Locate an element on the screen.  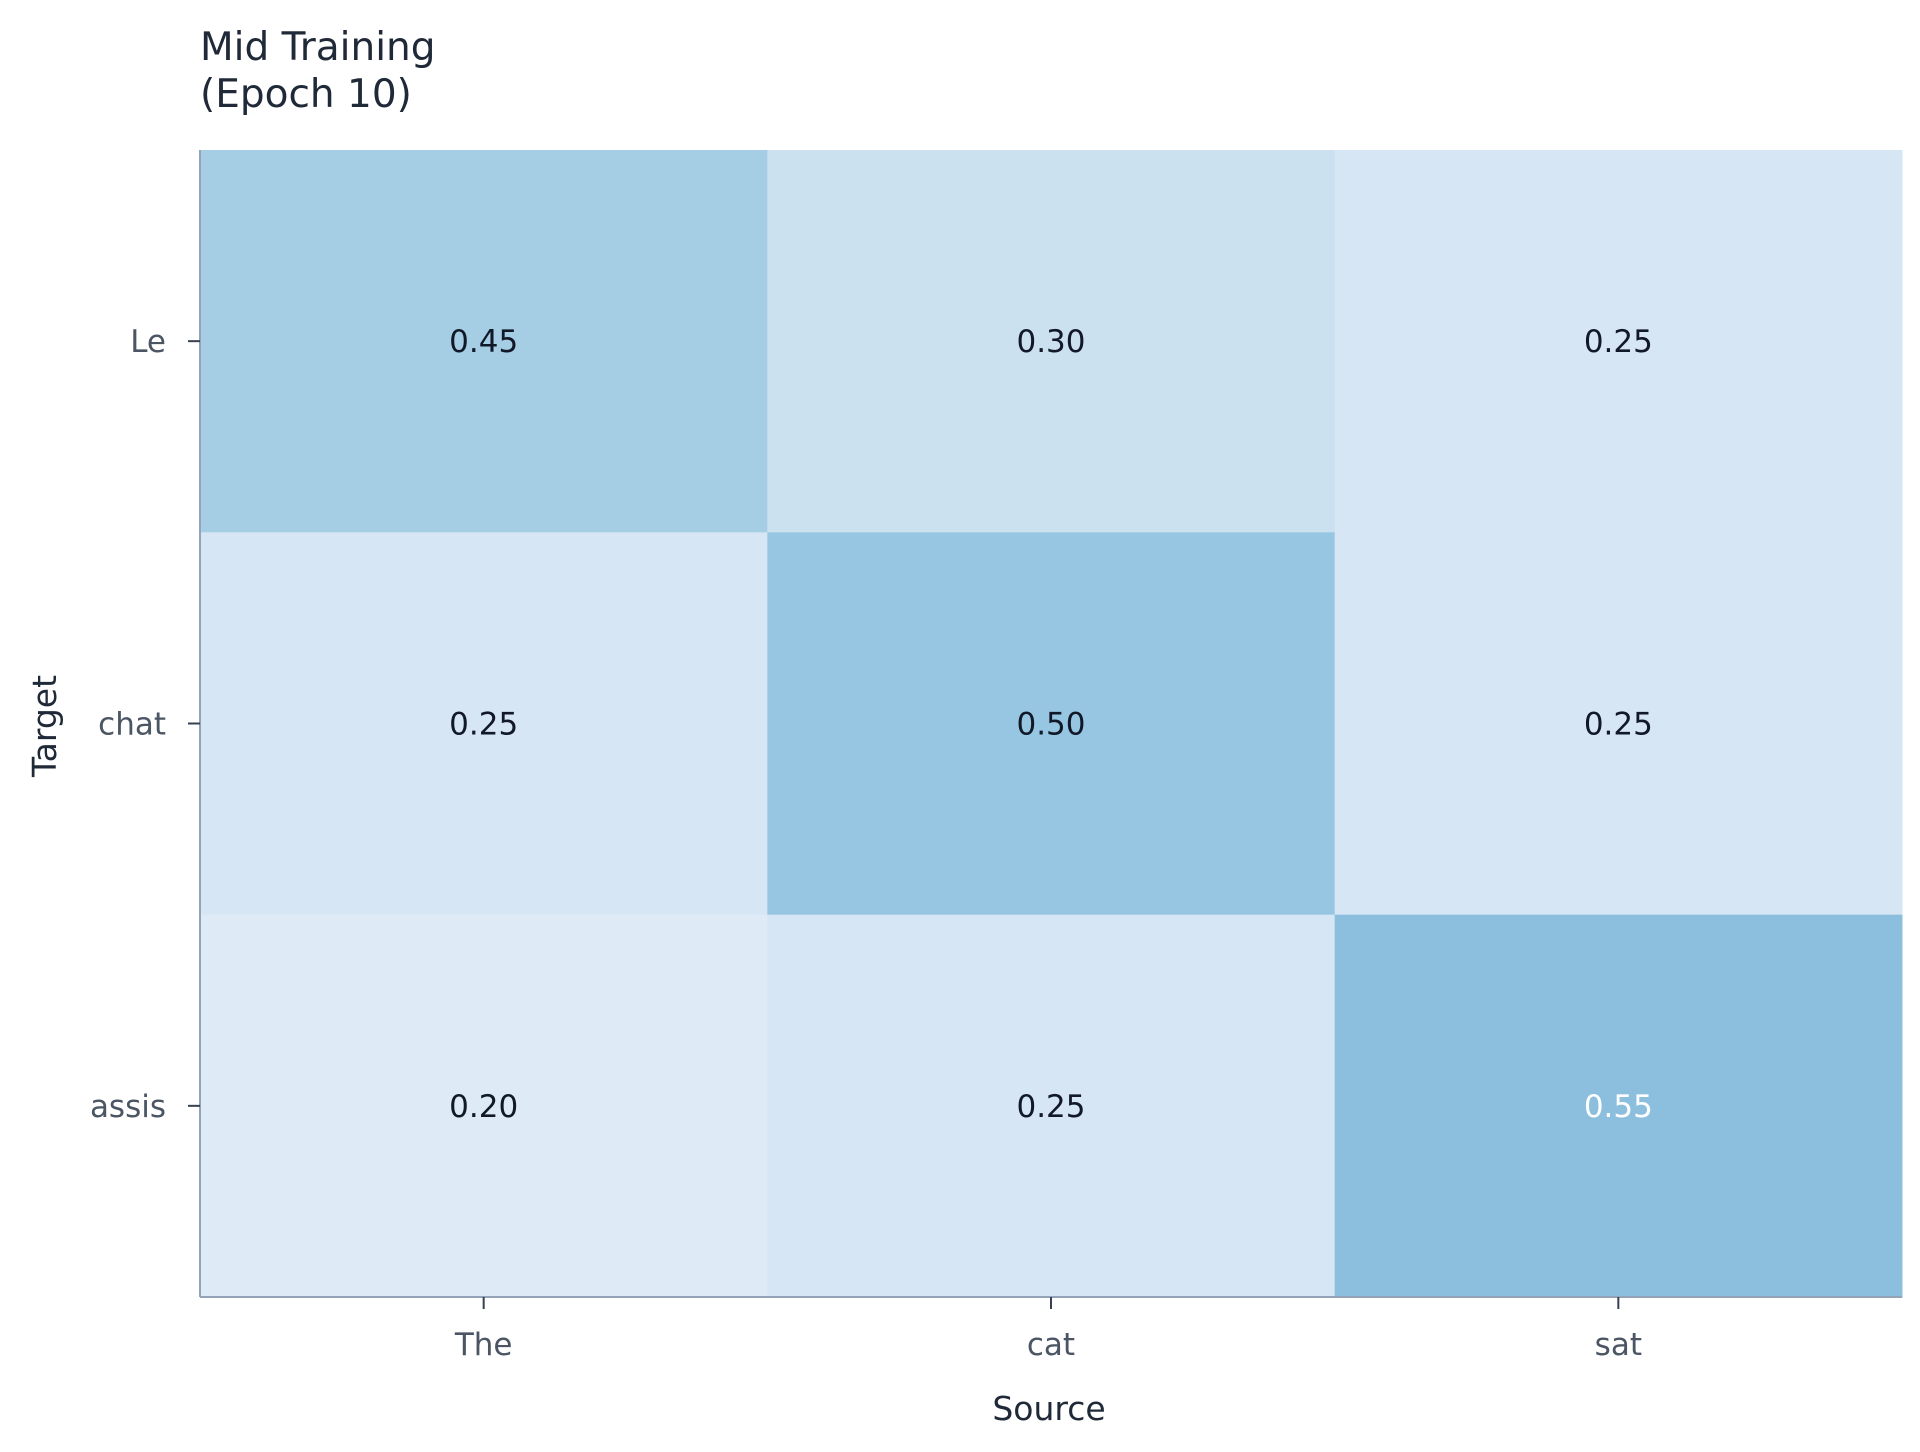
cell-value-label-0-2: 0.25 is located at coordinates (1618, 342).